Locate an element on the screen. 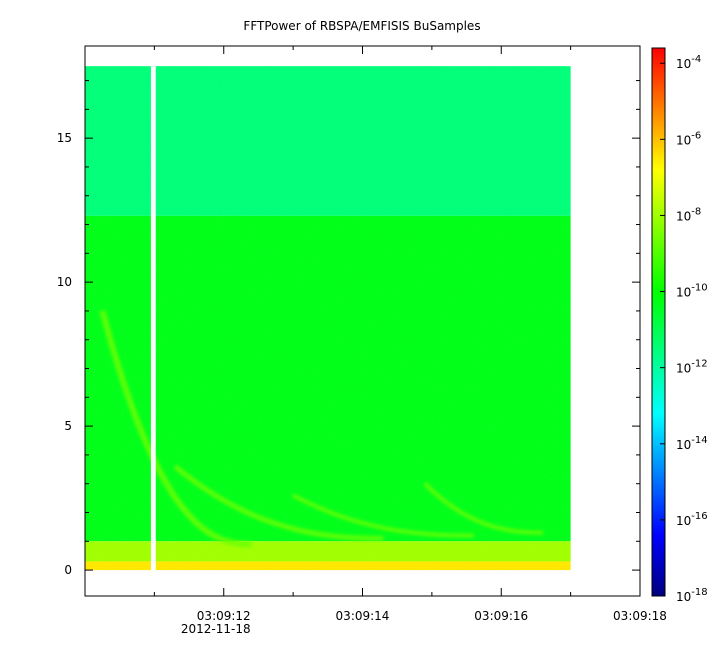 Image resolution: width=724 pixels, height=656 pixels. colorbar-tick-label-2: 10⁻⁸ is located at coordinates (688, 214).